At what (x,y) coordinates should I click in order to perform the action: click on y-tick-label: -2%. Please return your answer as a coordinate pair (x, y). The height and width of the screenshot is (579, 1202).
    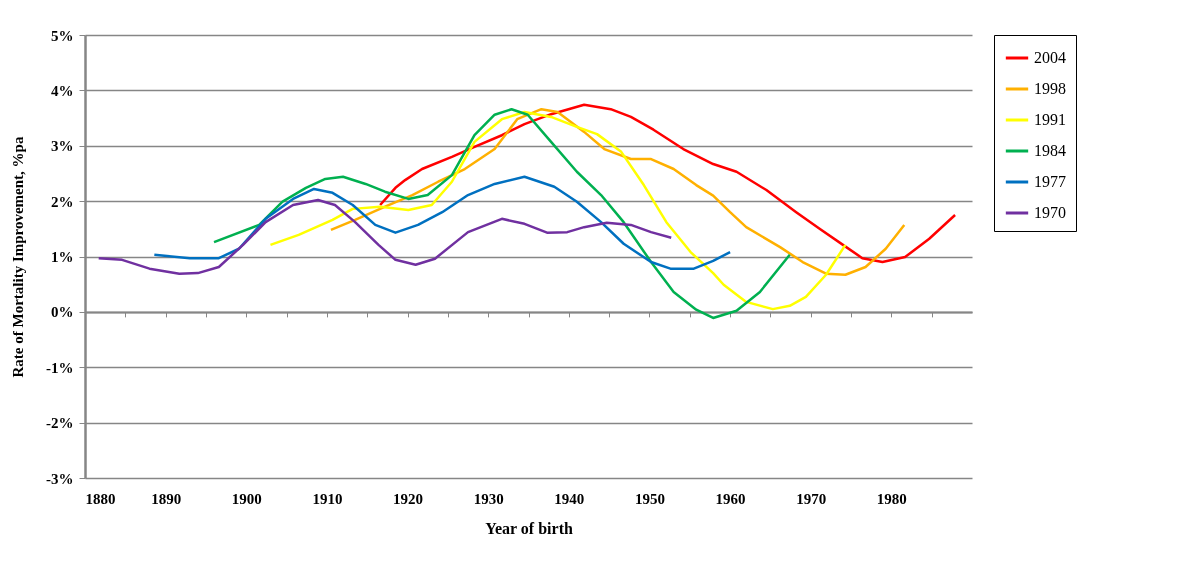
    Looking at the image, I should click on (60, 423).